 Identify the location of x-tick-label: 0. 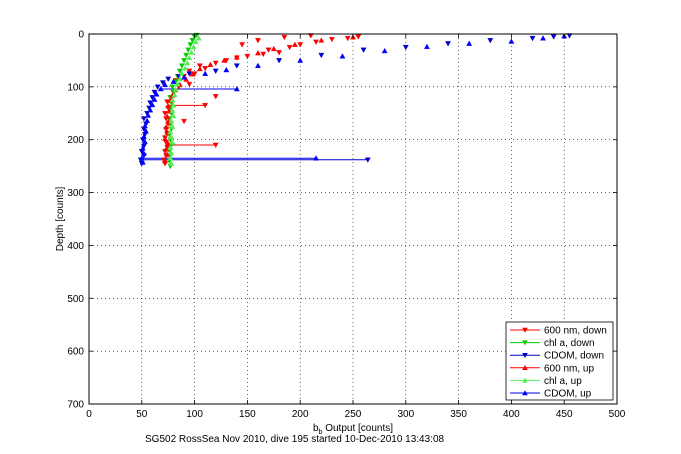
(89, 414).